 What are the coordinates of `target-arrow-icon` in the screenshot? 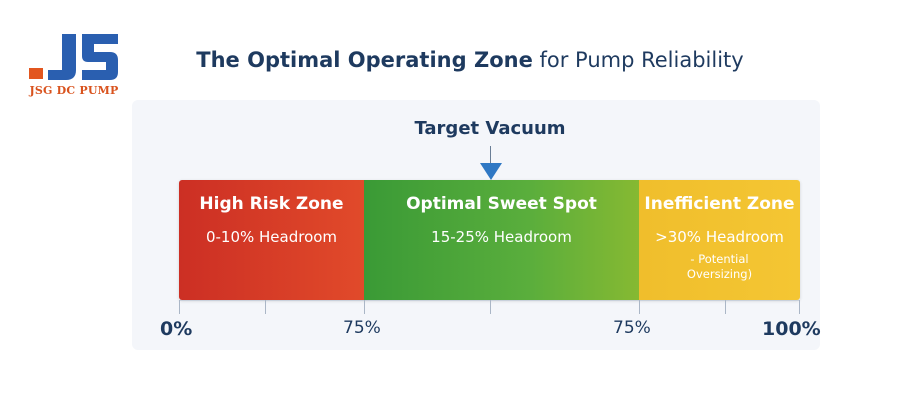 It's located at (491, 171).